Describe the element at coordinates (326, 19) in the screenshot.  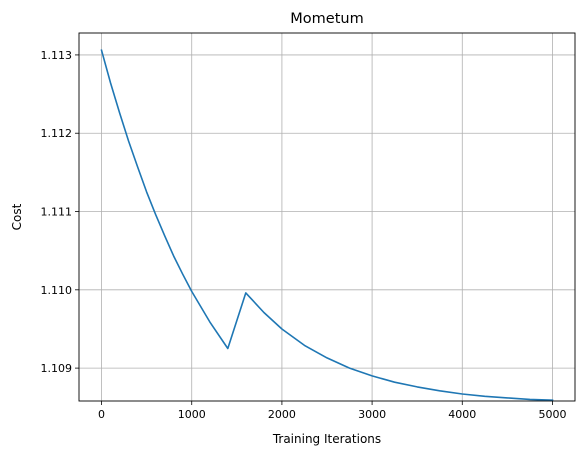
I see `chart-title: Mometum` at that location.